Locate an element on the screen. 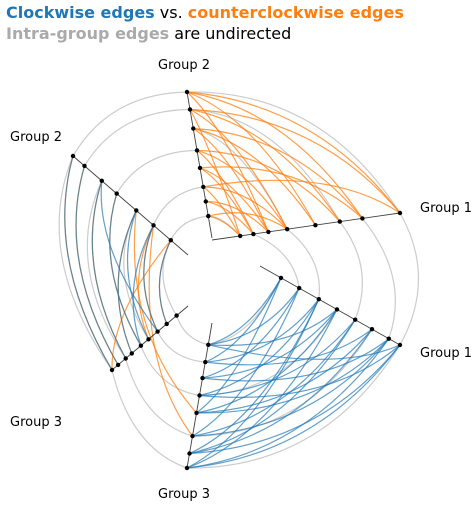  axis-line-g1b is located at coordinates (330, 305).